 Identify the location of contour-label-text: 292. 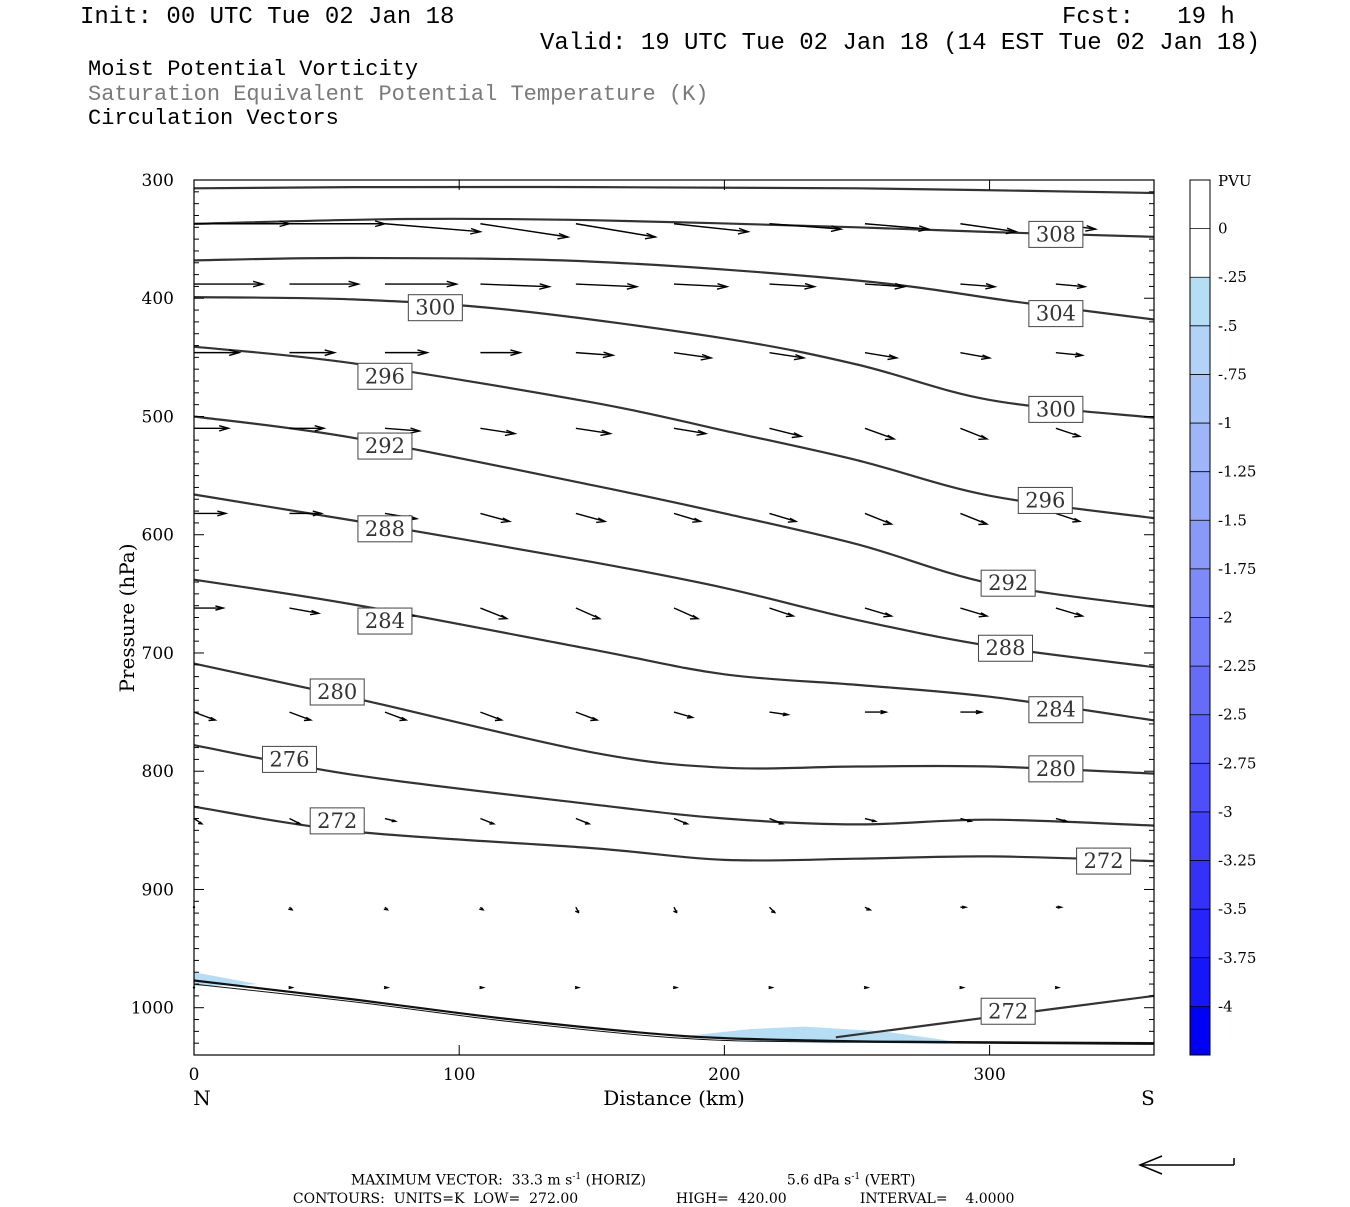
(385, 446).